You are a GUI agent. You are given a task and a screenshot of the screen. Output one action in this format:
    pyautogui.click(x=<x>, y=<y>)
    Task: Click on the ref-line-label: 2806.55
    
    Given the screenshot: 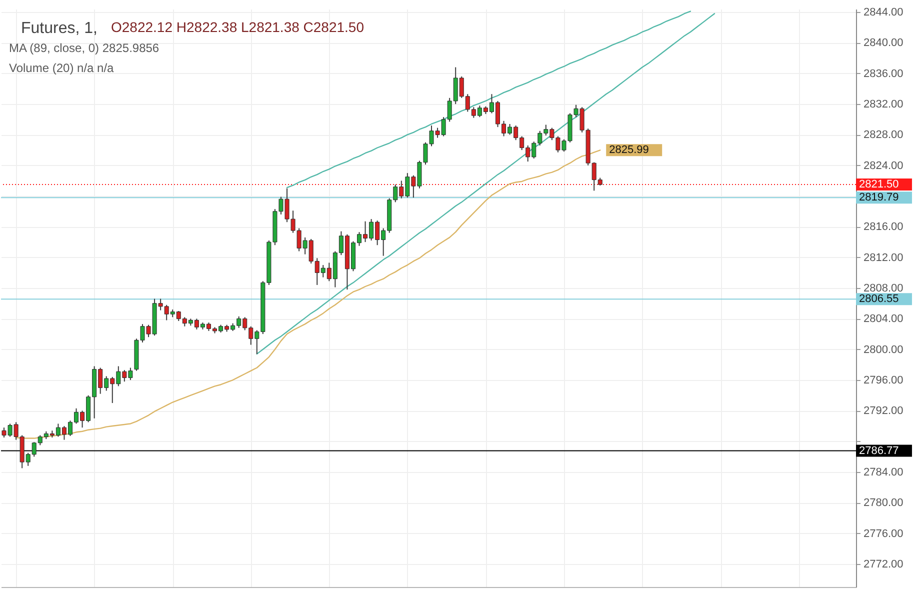 What is the action you would take?
    pyautogui.click(x=879, y=299)
    